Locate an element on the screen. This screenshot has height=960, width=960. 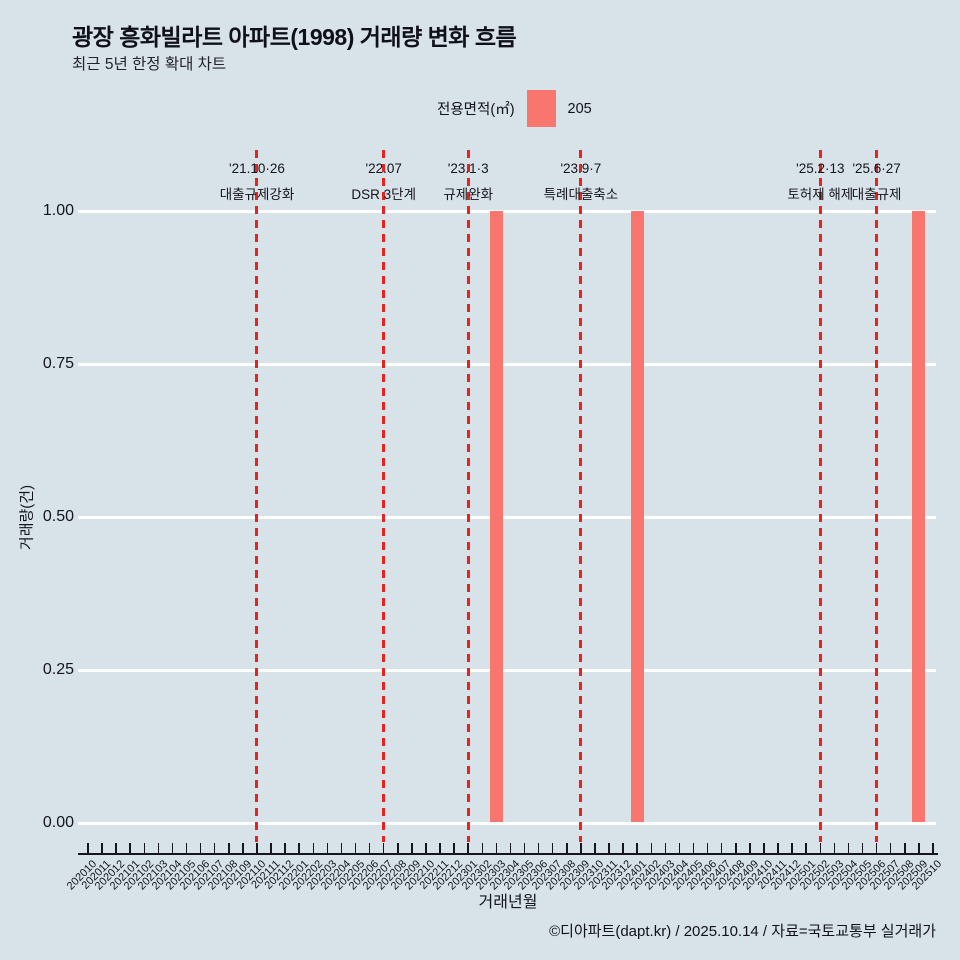
legend: 전용면적(㎡) 205 is located at coordinates (514, 108).